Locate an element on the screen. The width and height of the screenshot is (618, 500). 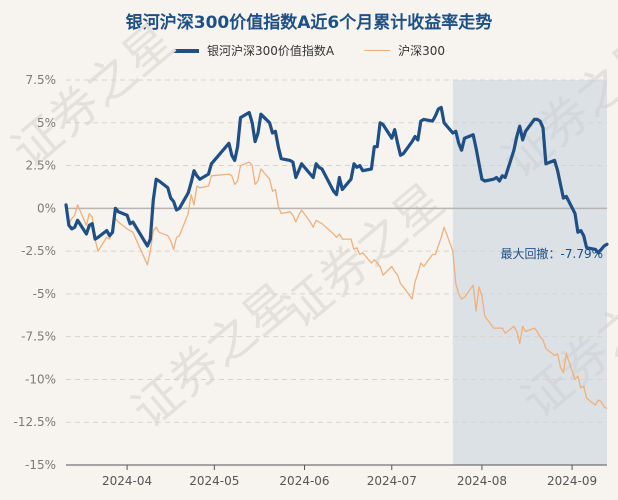
legend-item-fund: 银河沪深300价值指数A is located at coordinates (253, 50).